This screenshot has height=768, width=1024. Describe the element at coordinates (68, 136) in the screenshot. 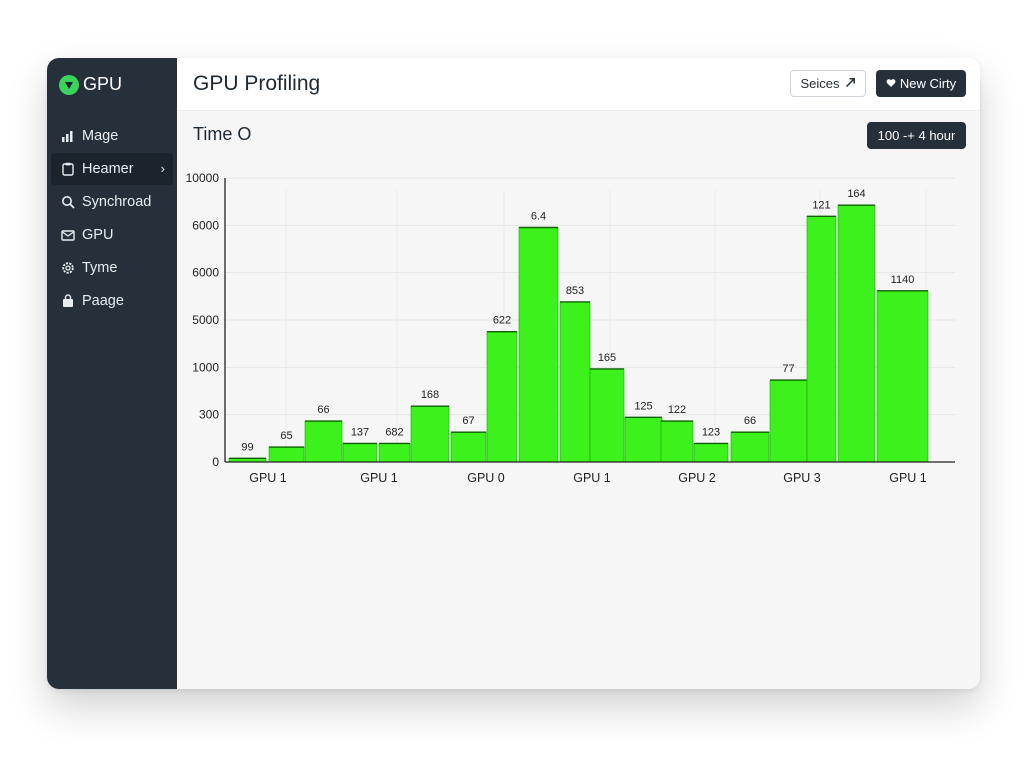

I see `bar-chart-icon` at that location.